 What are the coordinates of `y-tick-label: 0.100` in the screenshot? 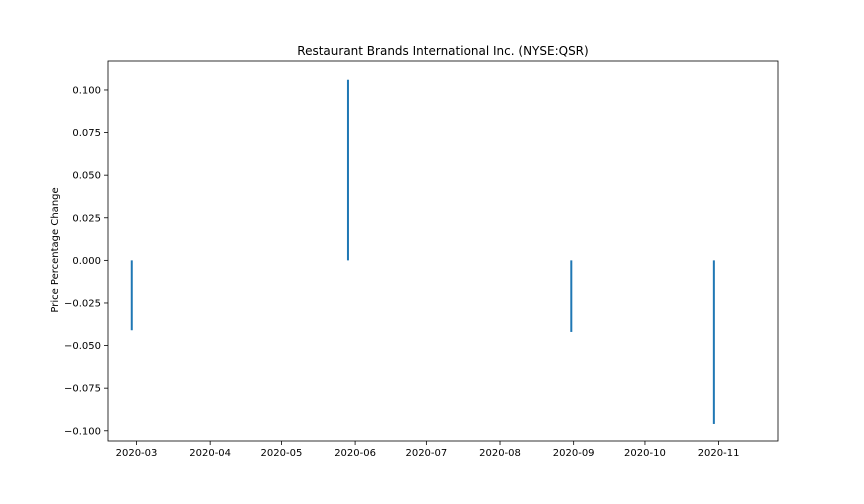 It's located at (86, 90).